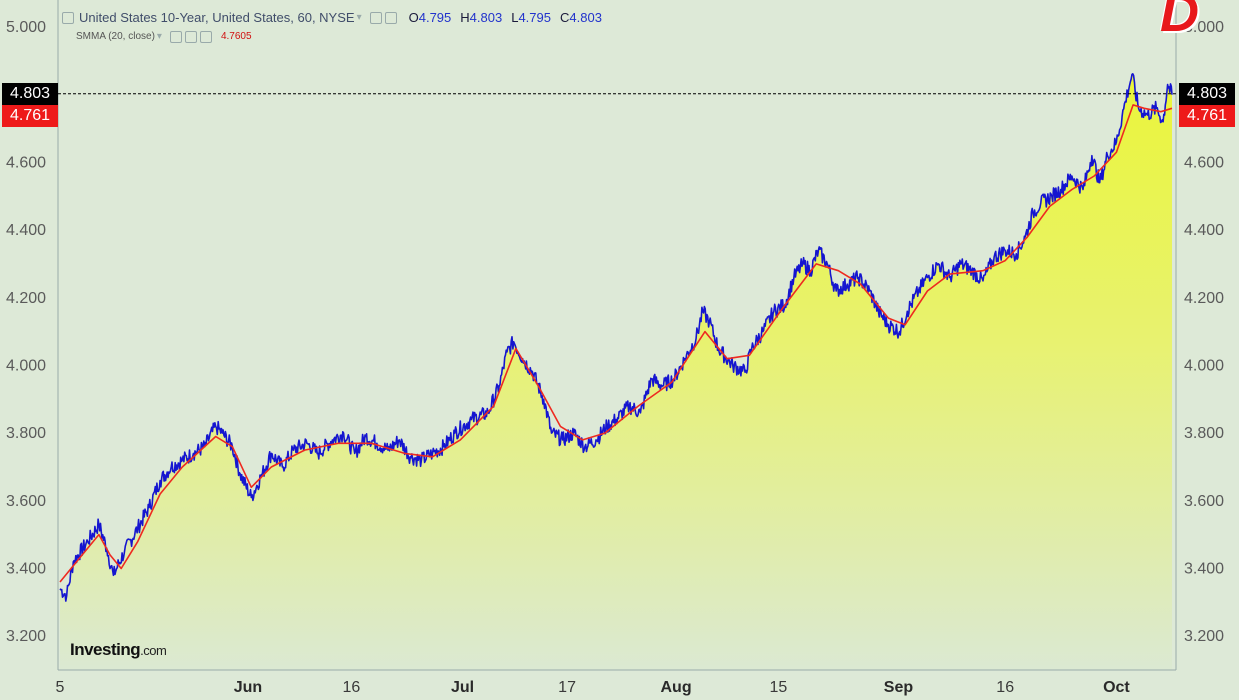 This screenshot has width=1239, height=700. Describe the element at coordinates (515, 17) in the screenshot. I see `low-key: L` at that location.